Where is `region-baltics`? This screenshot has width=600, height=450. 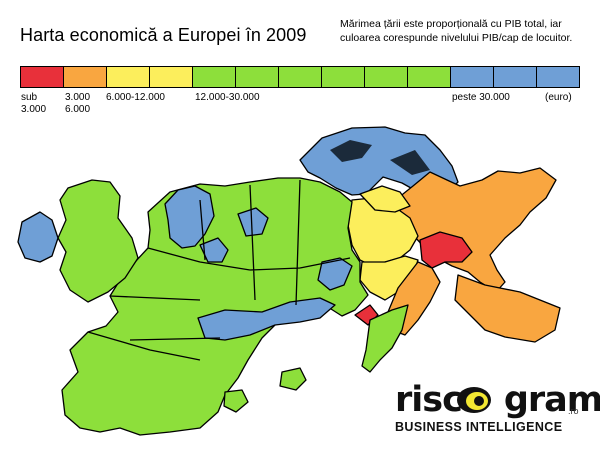 region-baltics is located at coordinates (385, 199).